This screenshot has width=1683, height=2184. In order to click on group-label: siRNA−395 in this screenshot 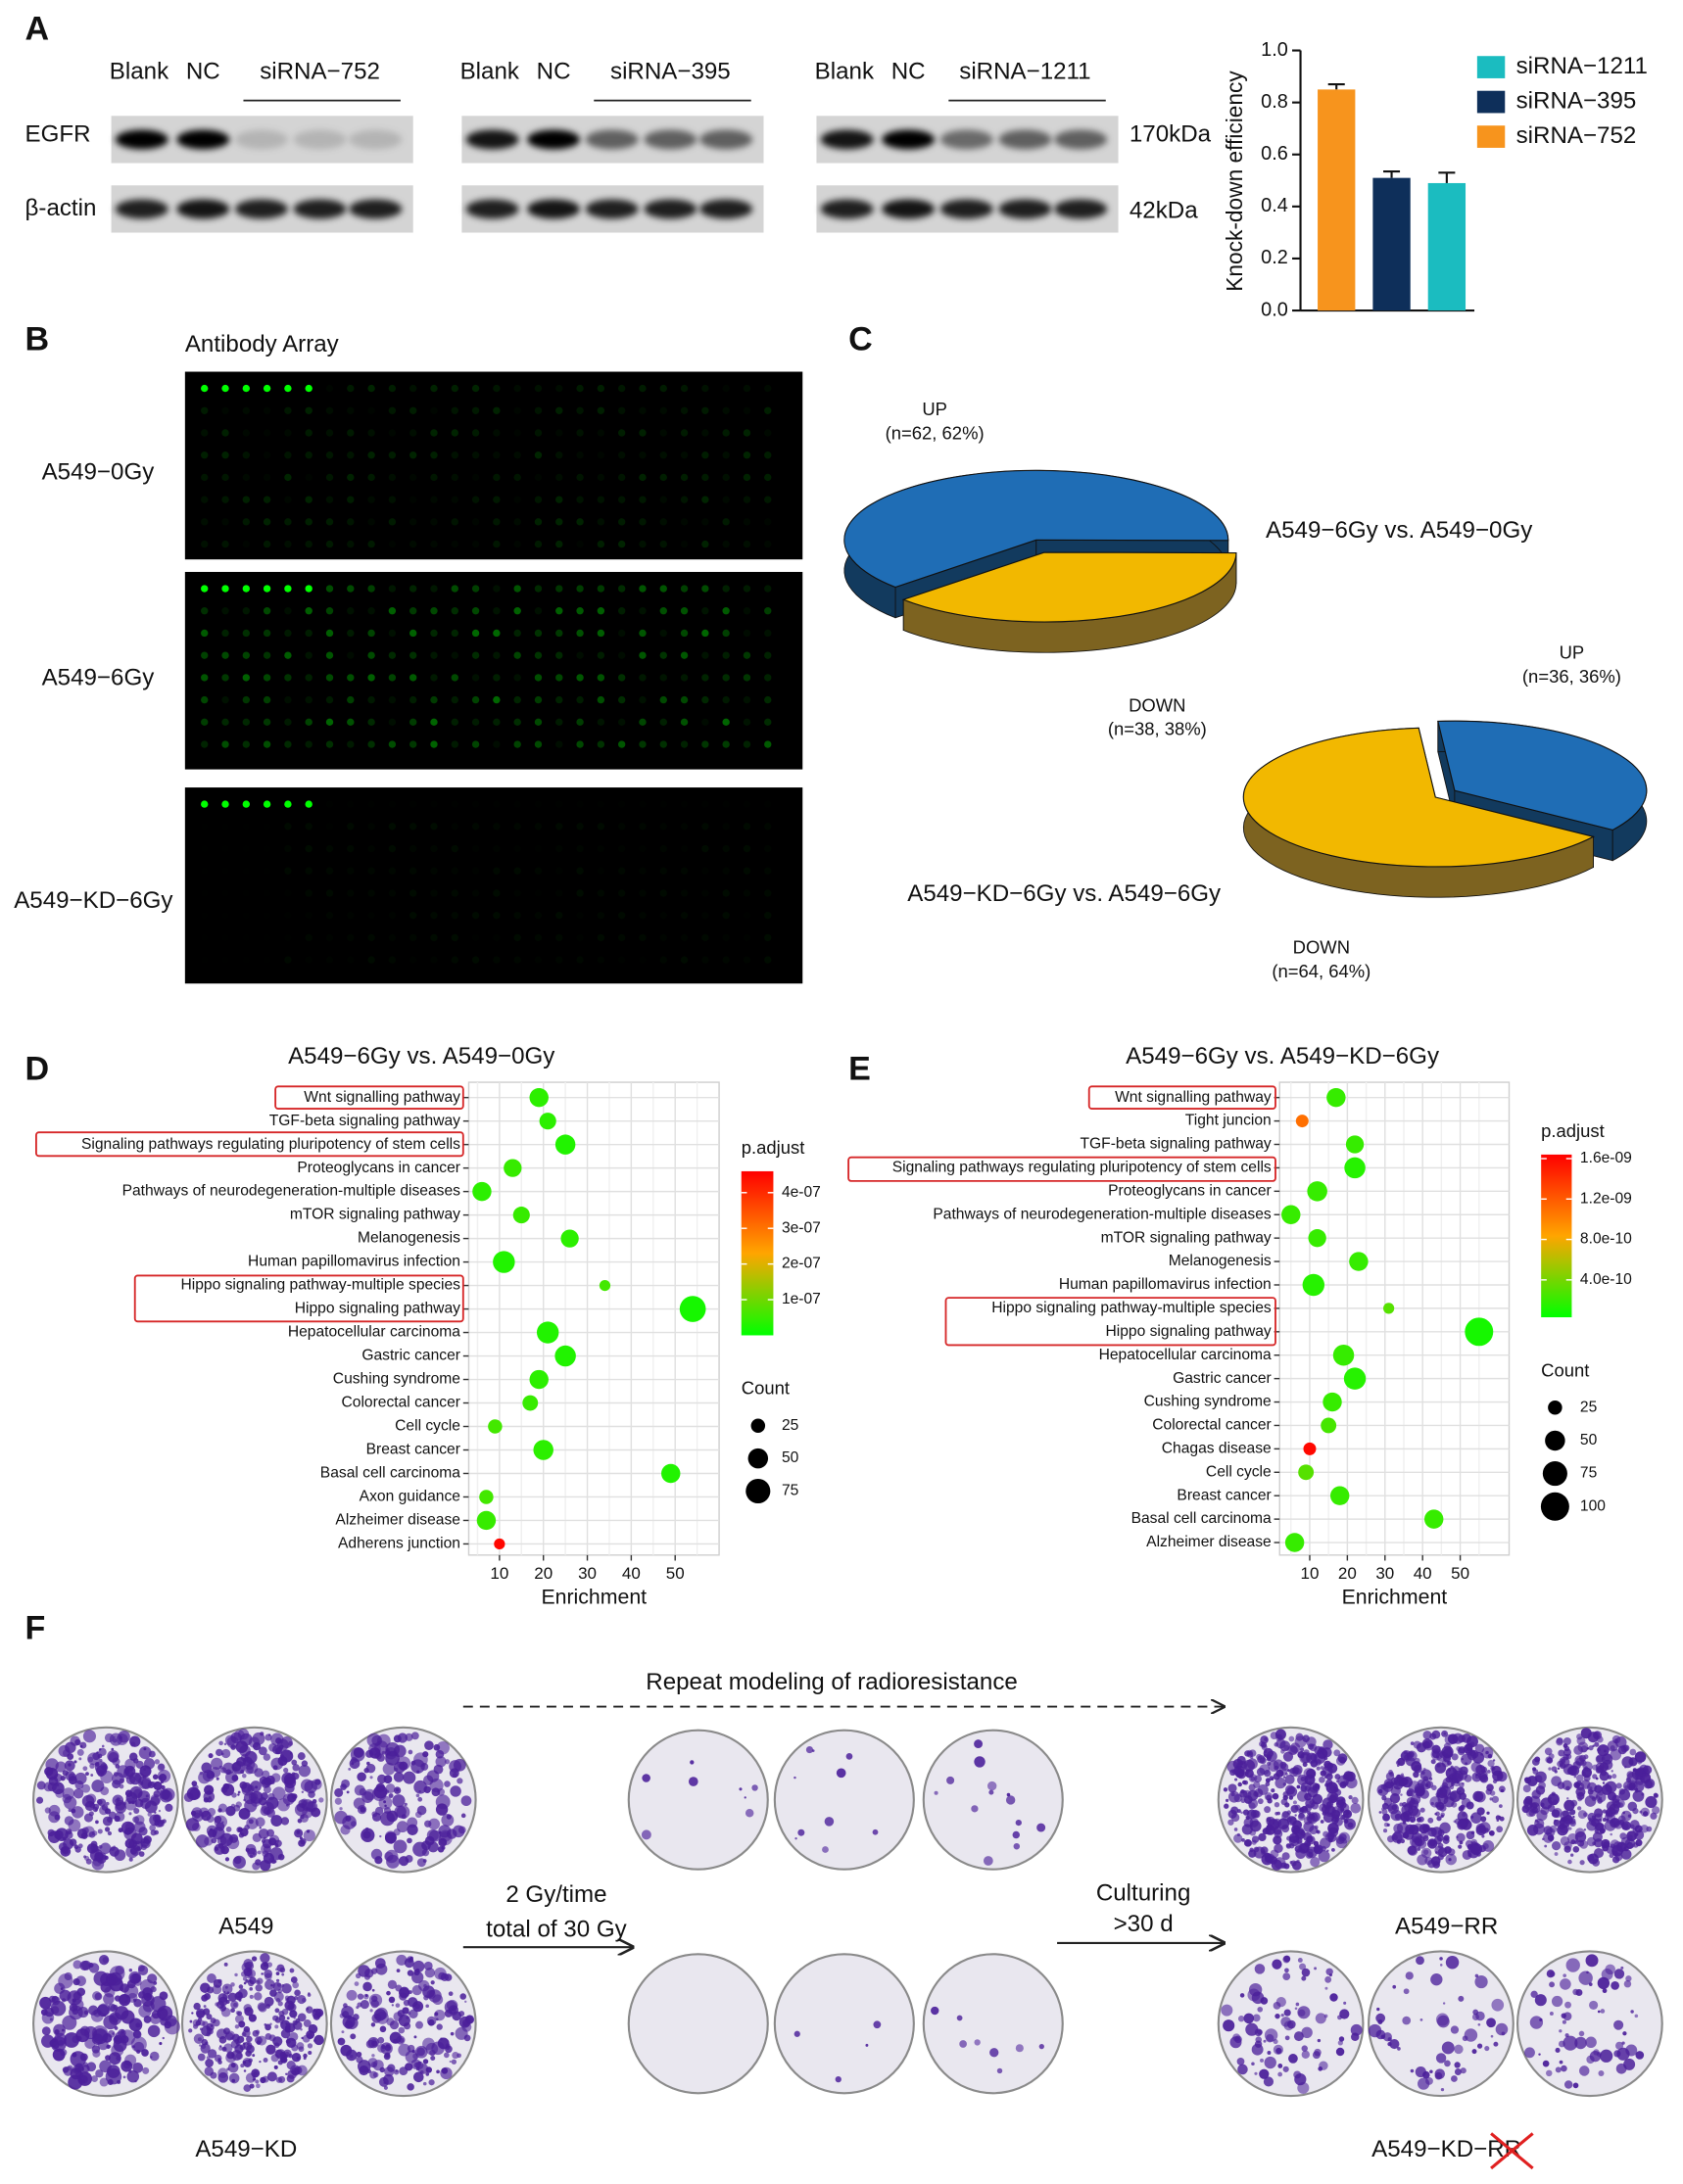, I will do `click(671, 72)`.